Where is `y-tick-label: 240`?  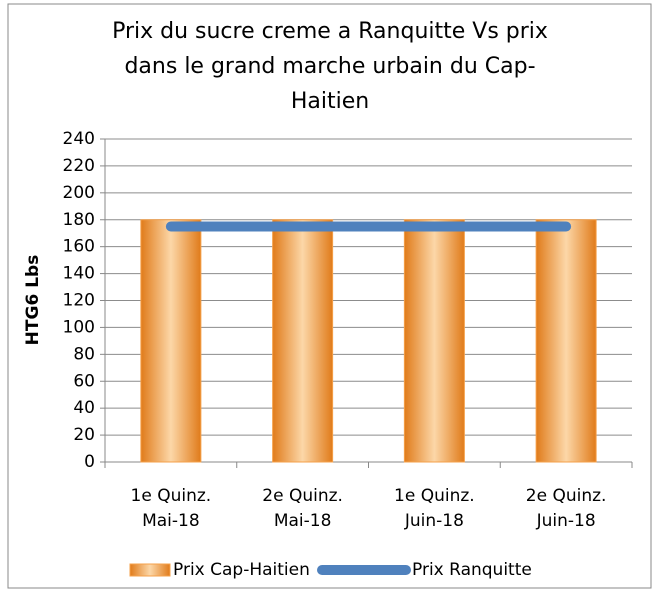
y-tick-label: 240 is located at coordinates (79, 139).